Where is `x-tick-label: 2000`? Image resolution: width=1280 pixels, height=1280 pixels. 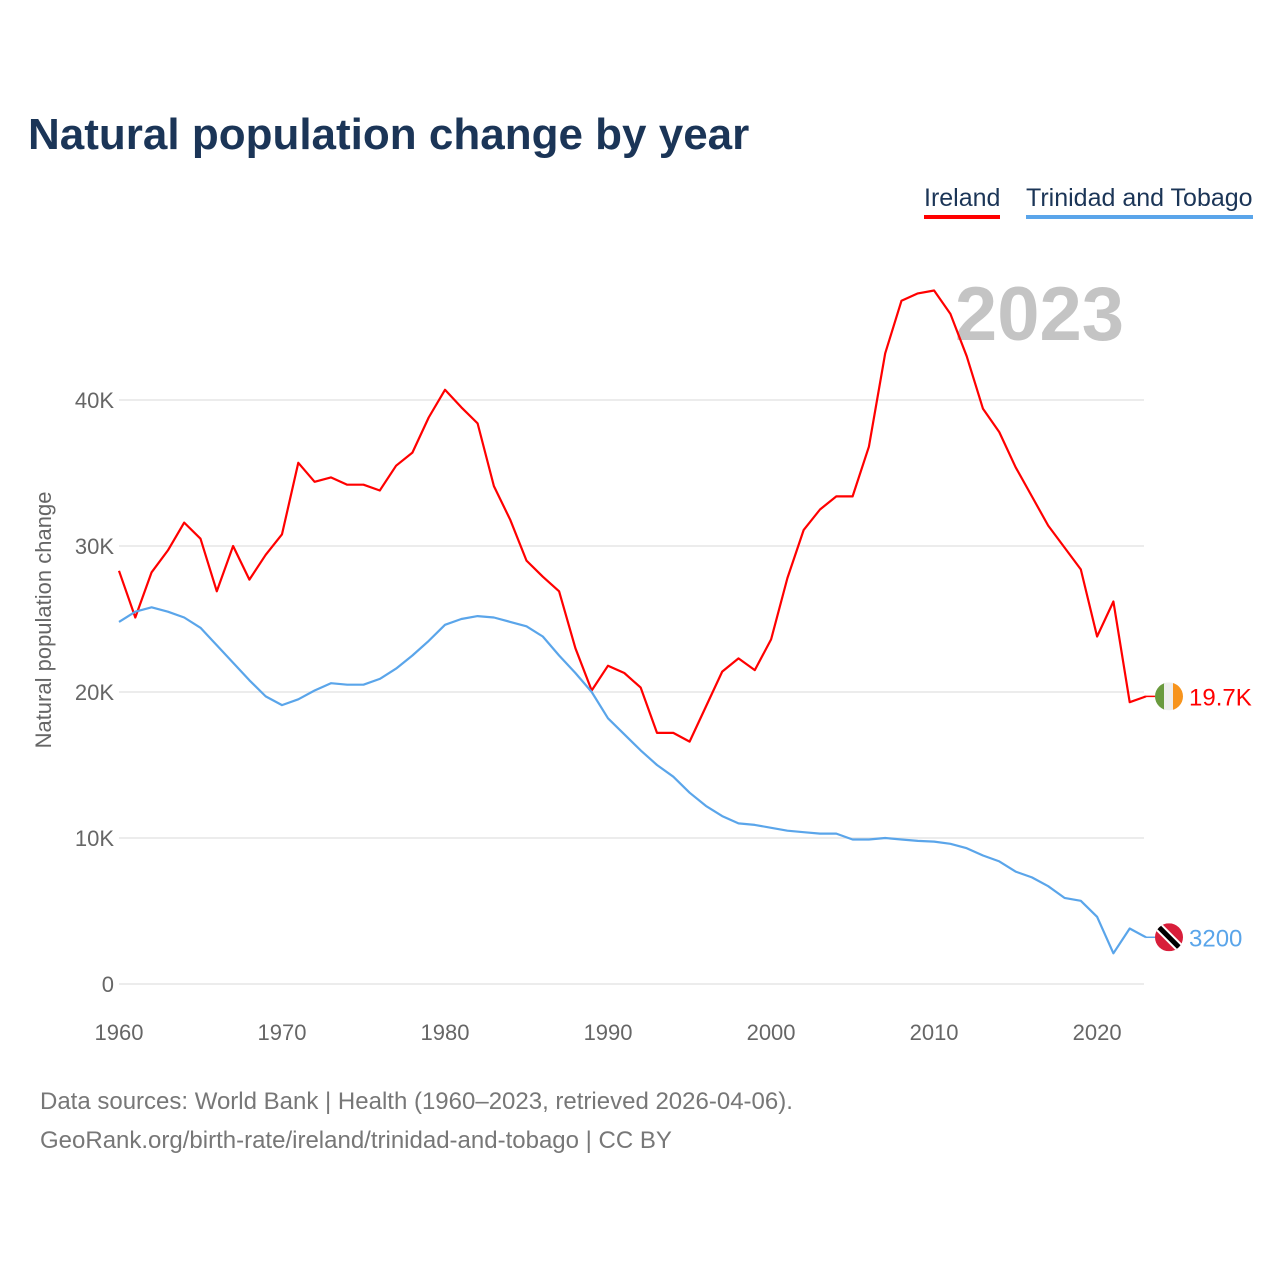
x-tick-label: 2000 is located at coordinates (771, 1032).